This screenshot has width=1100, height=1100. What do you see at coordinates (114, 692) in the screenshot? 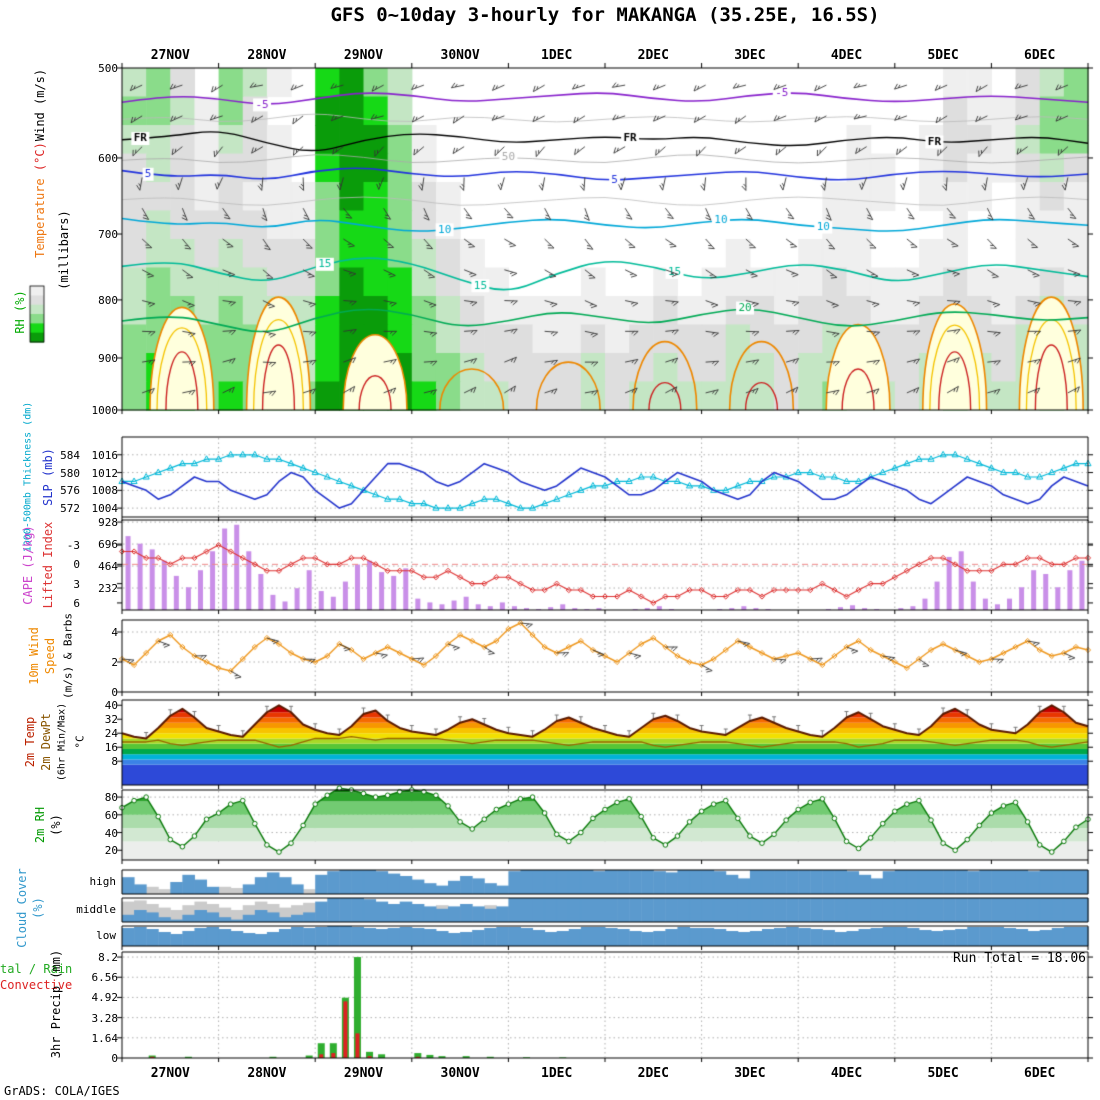
I see `wind-tick-label: 0` at bounding box center [114, 692].